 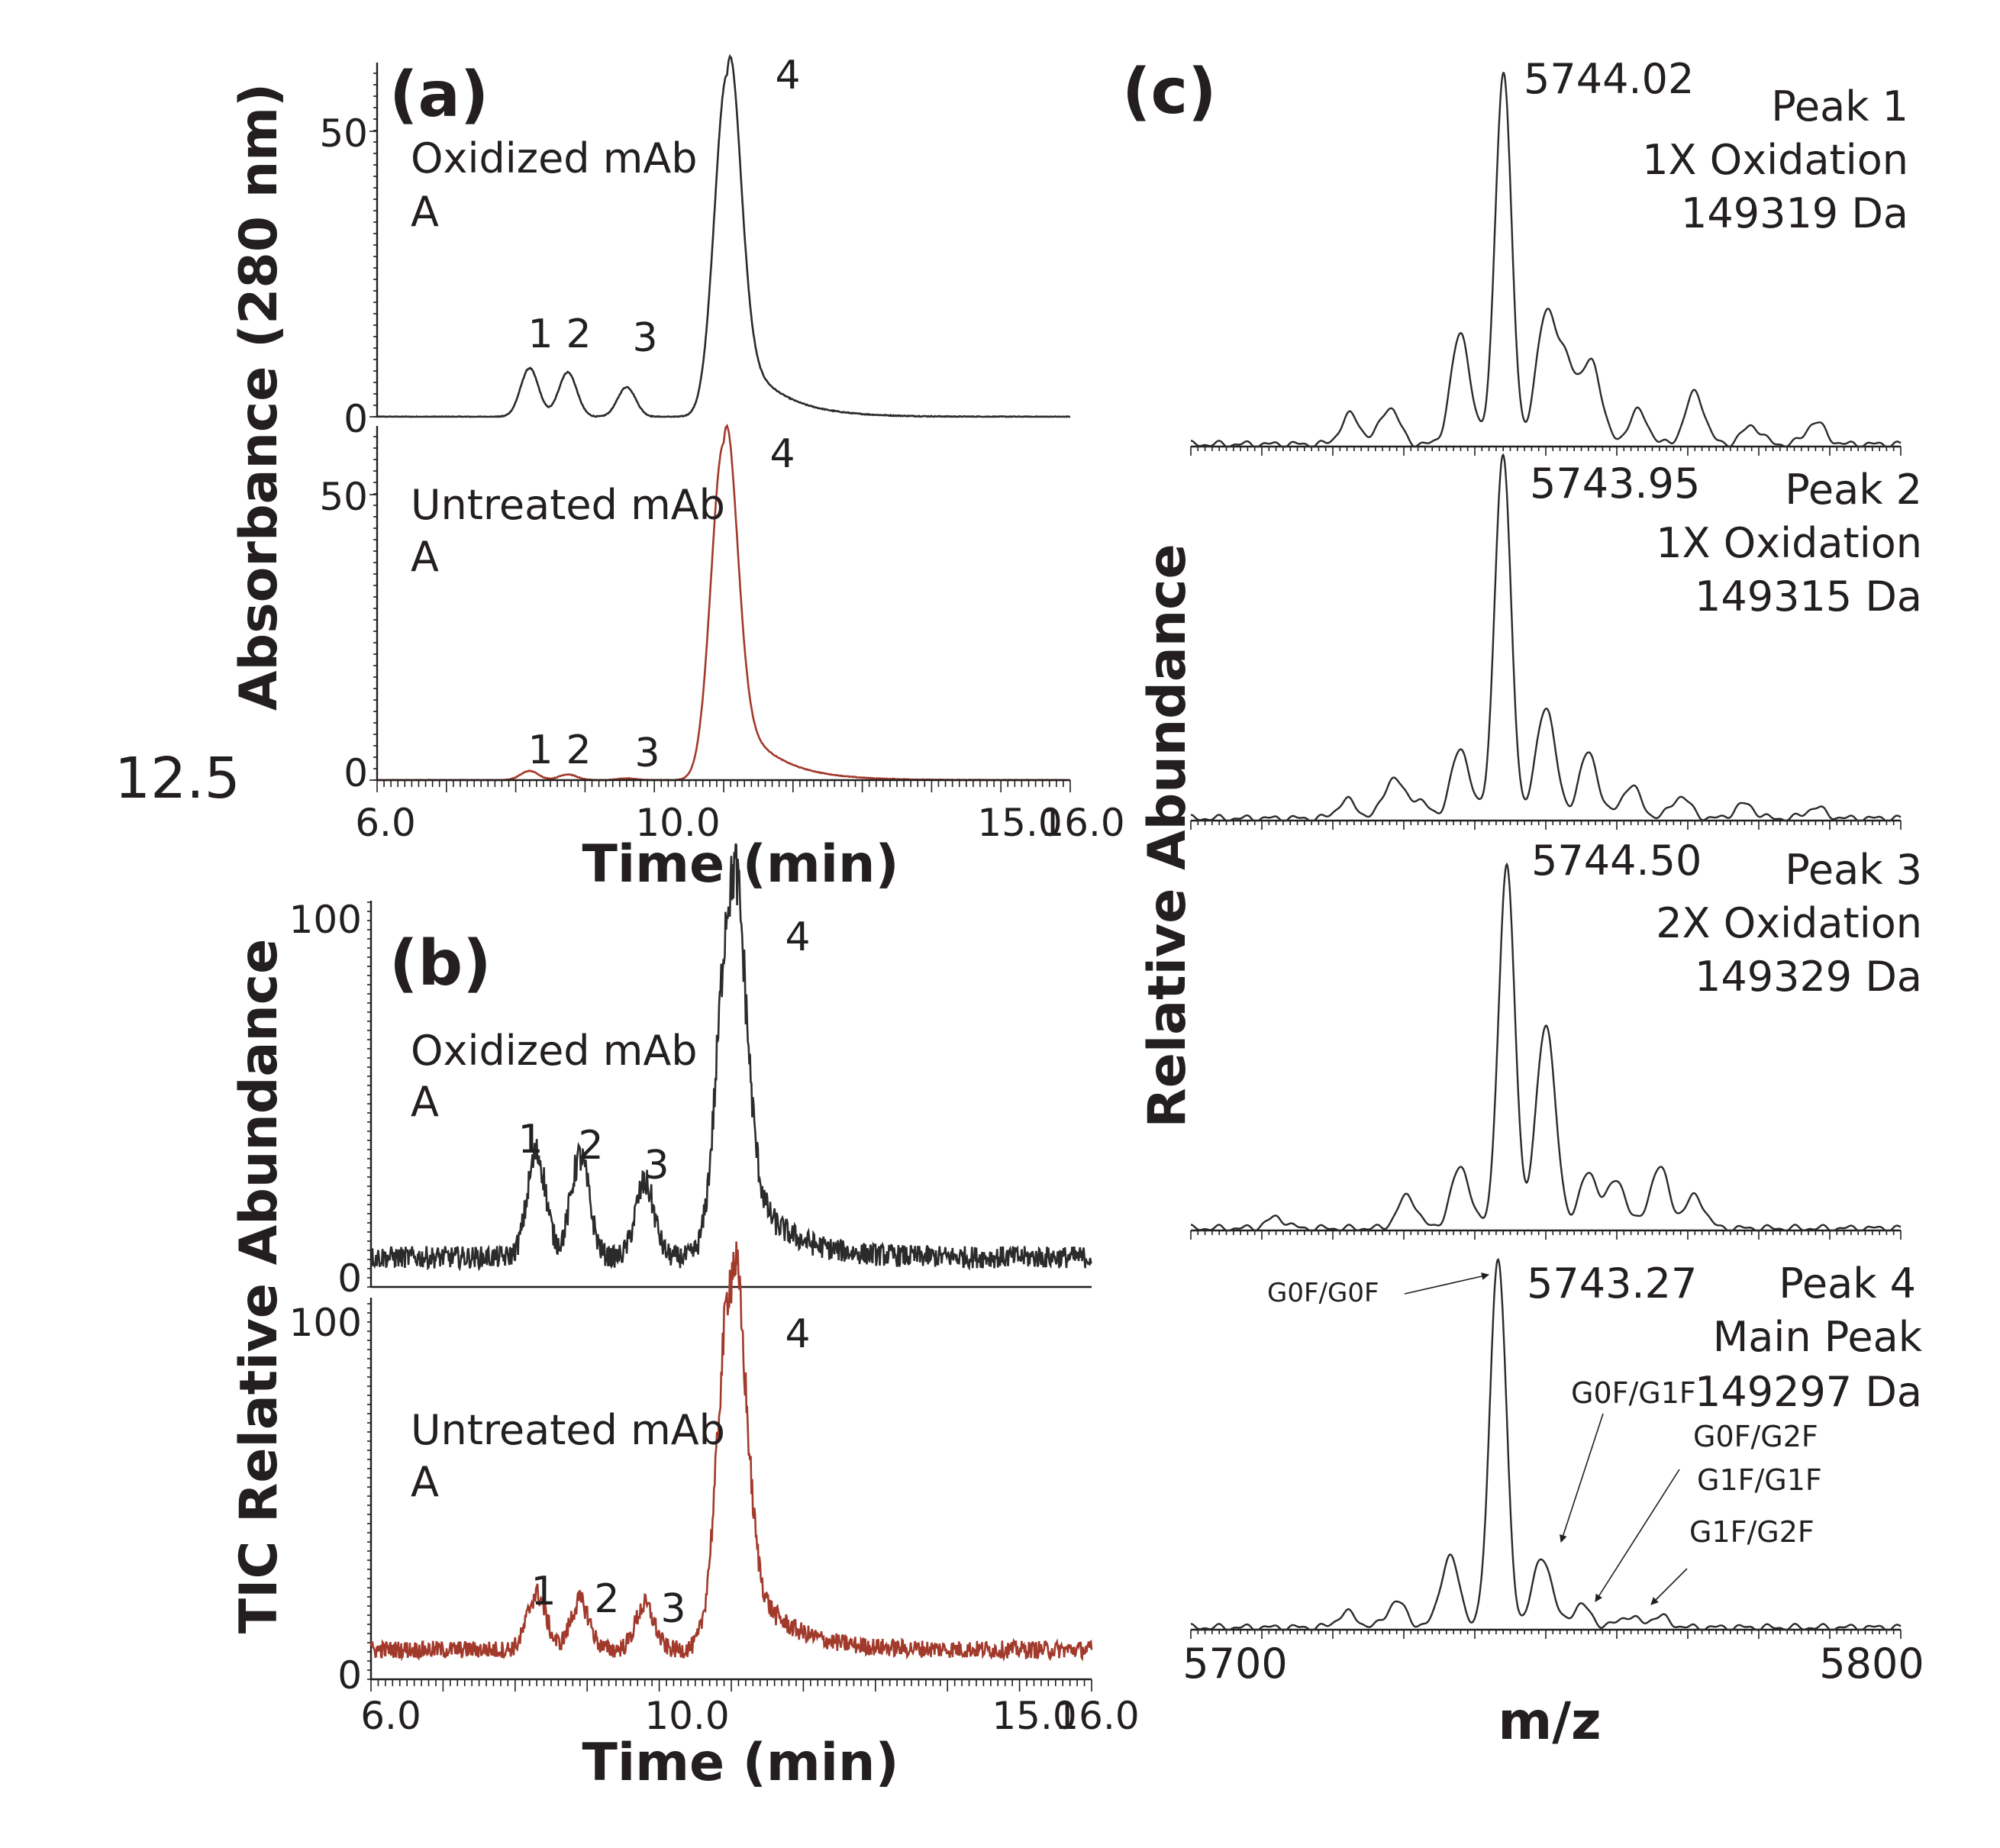 What do you see at coordinates (344, 497) in the screenshot?
I see `panel-a-bottom-y-label-50: 50` at bounding box center [344, 497].